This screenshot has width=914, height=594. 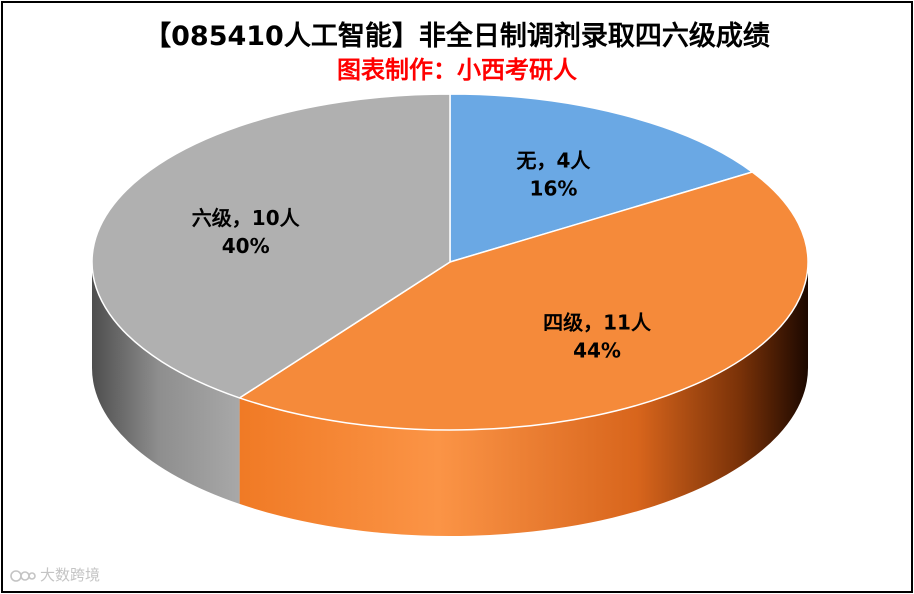 I want to click on watermark: 大数跨境, so click(x=55, y=574).